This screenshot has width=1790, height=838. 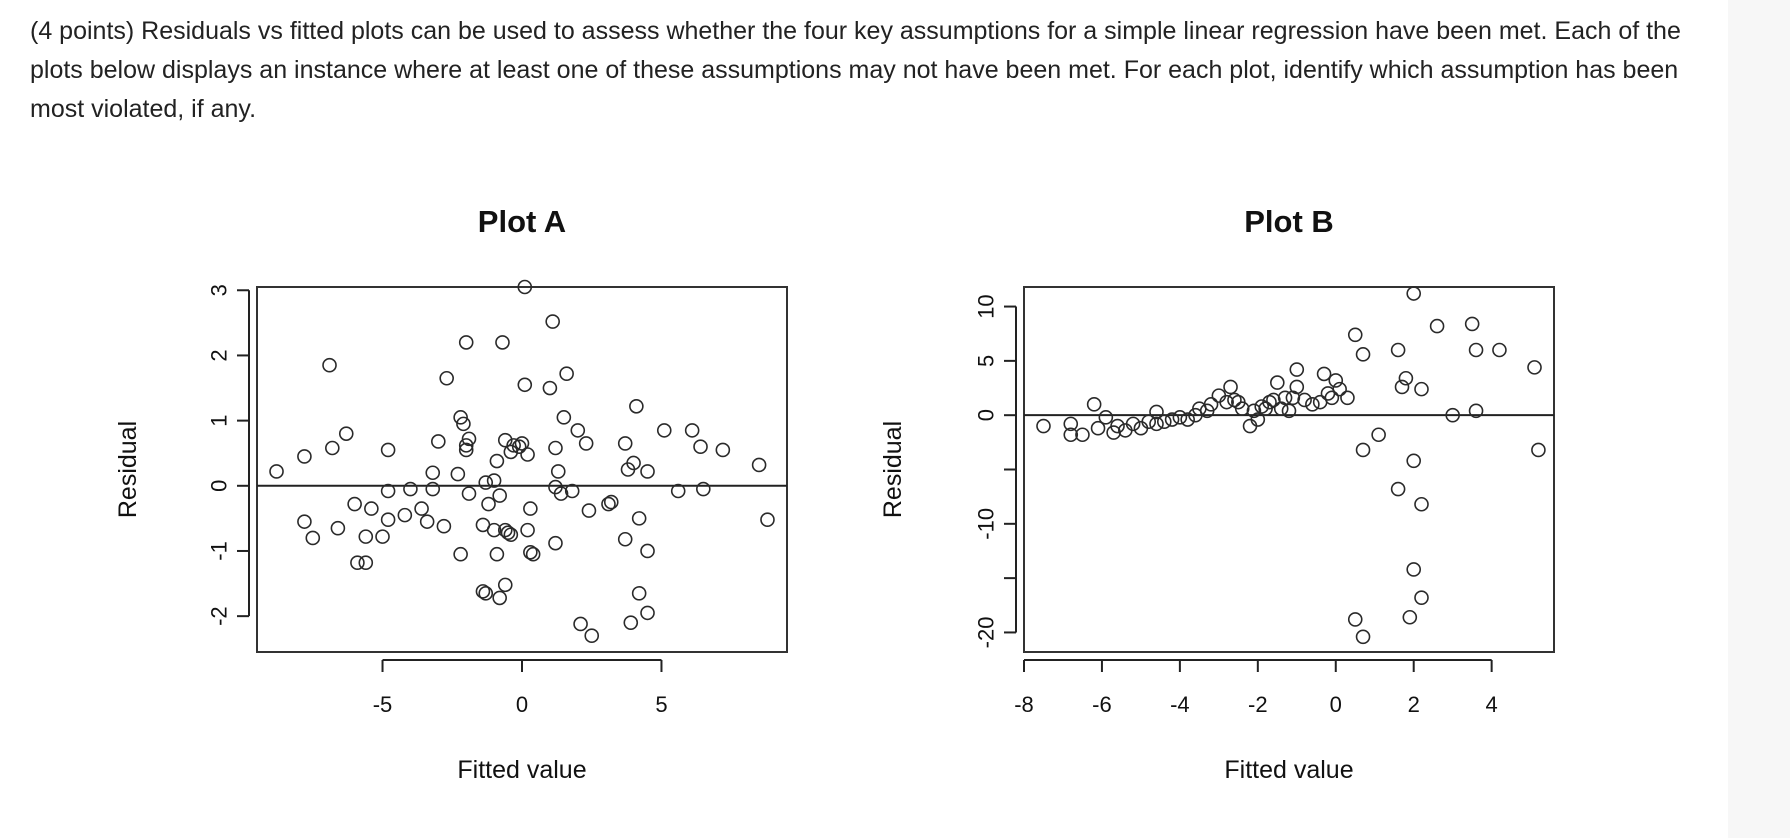 I want to click on plot-b-y-tick-label: -20, so click(x=986, y=633).